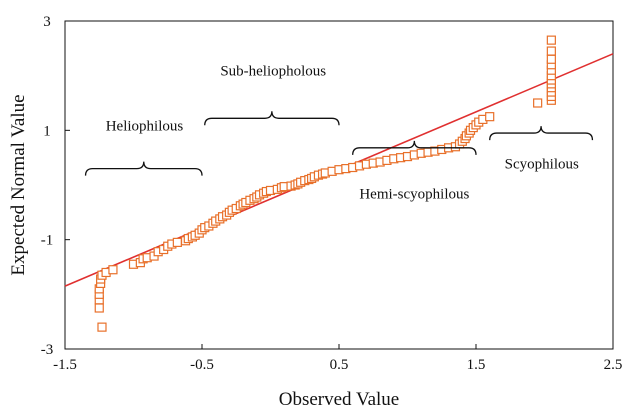 This screenshot has height=412, width=627. I want to click on y-tick-label: -3, so click(47, 350).